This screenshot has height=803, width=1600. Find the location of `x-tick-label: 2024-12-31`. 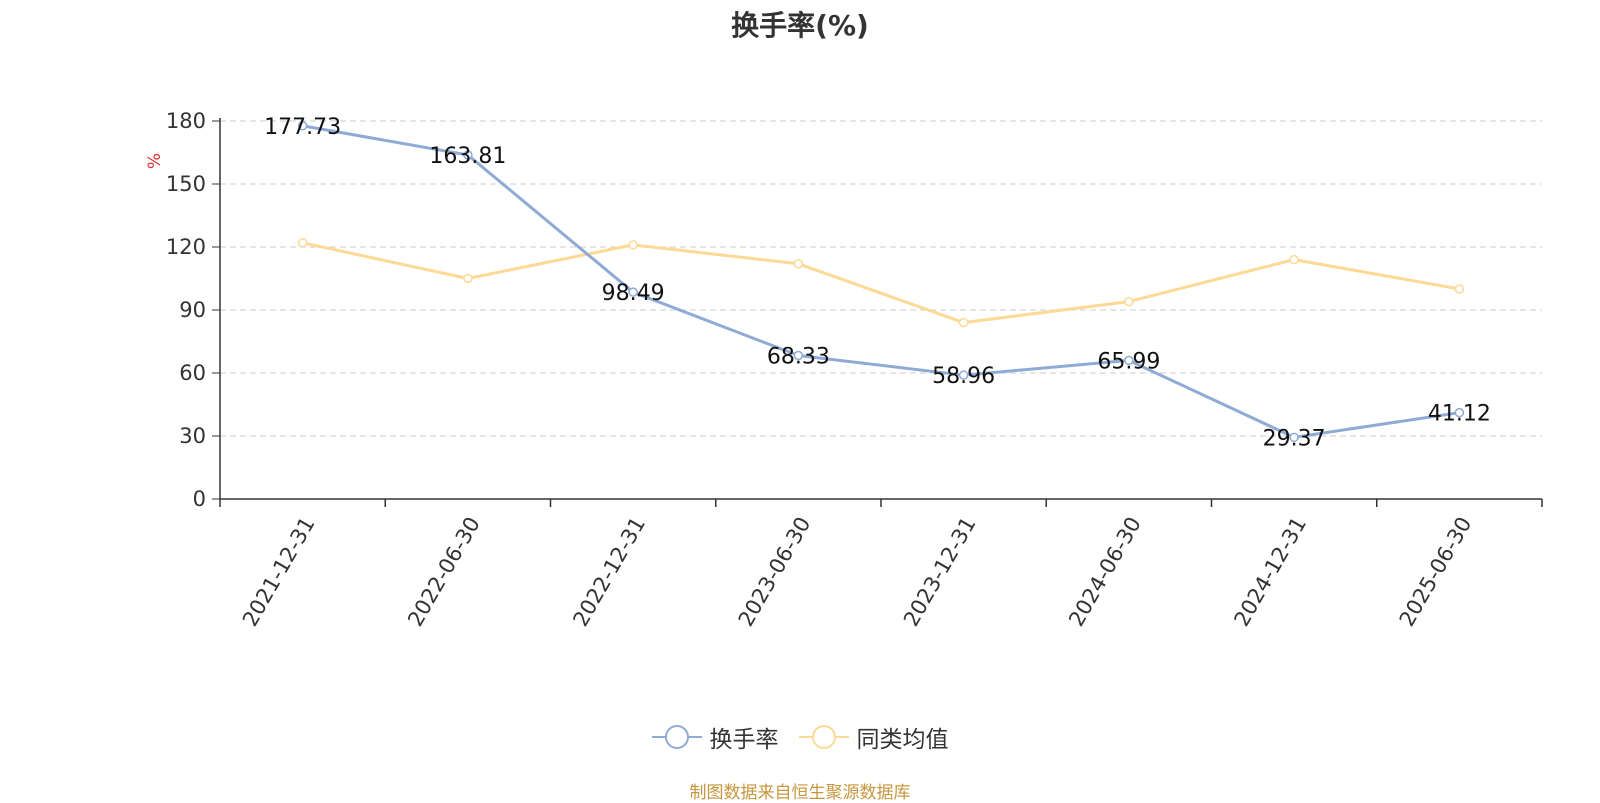

x-tick-label: 2024-12-31 is located at coordinates (1270, 572).